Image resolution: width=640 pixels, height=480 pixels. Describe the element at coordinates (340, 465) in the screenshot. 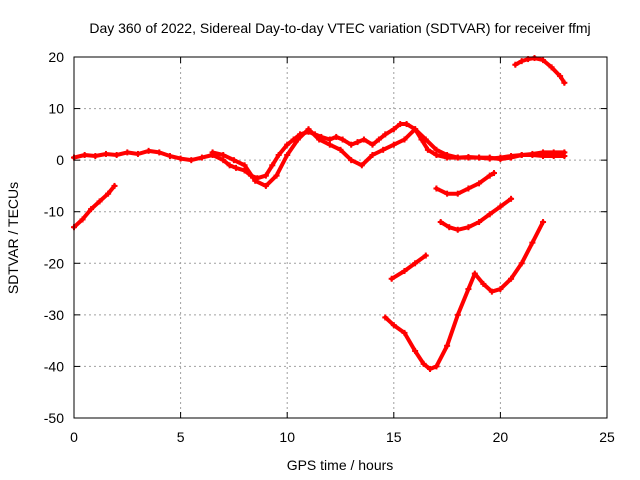

I see `x-axis-label: GPS time / hours` at that location.